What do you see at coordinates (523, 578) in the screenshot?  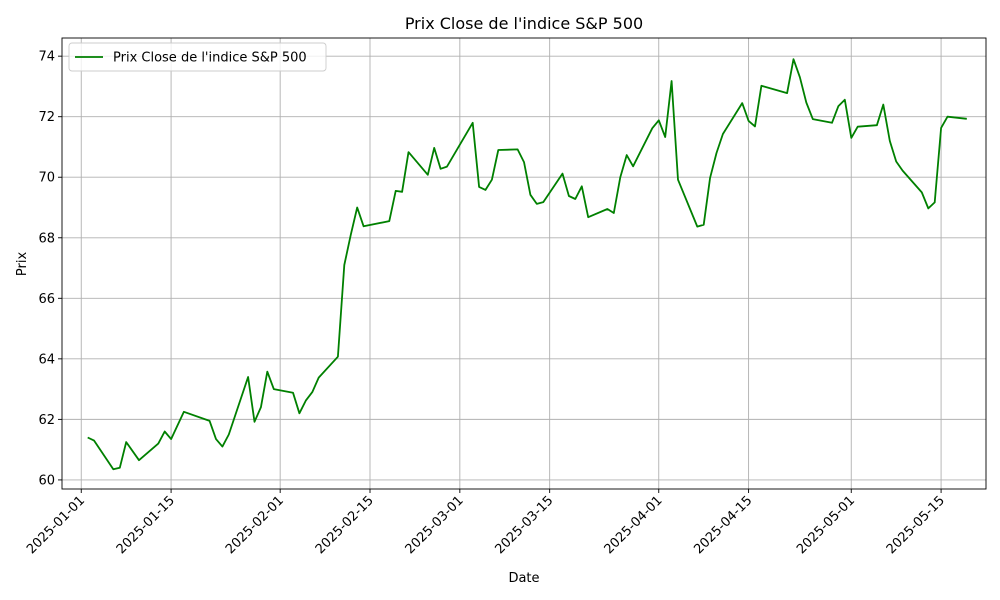 I see `x-axis-label: Date` at bounding box center [523, 578].